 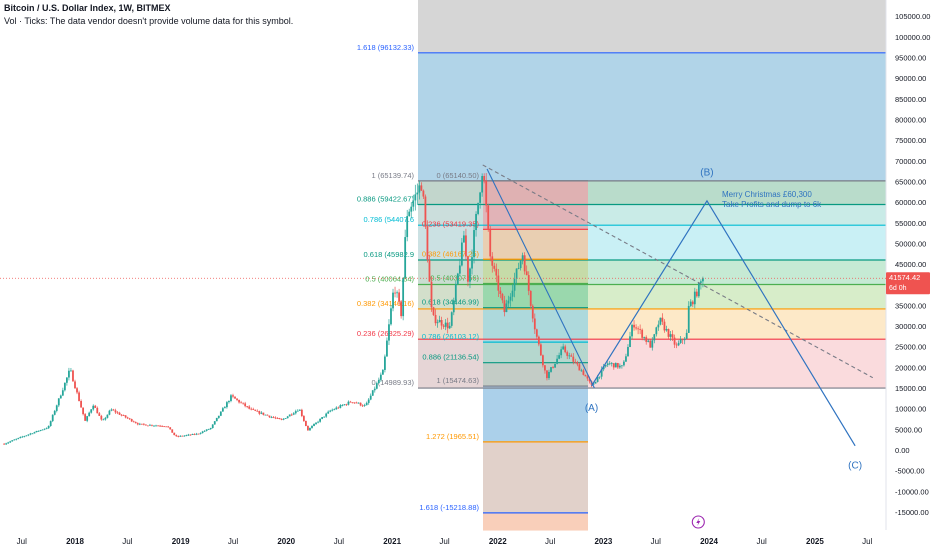 I want to click on wave-label: (C), so click(x=855, y=466).